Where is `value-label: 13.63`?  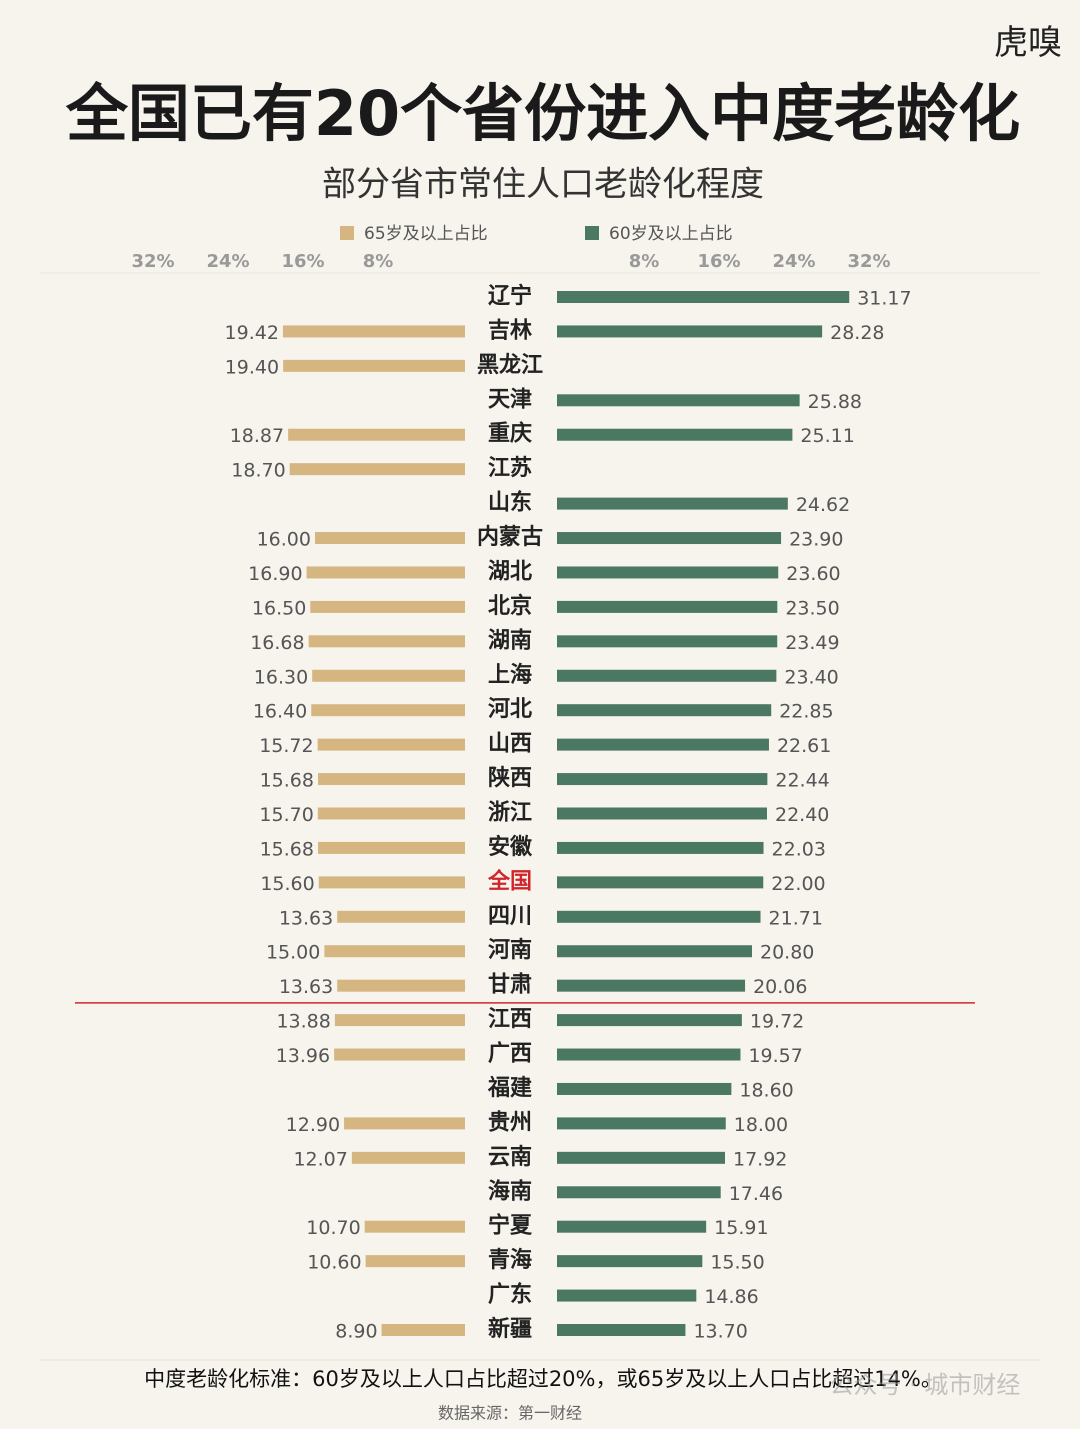 value-label: 13.63 is located at coordinates (306, 987).